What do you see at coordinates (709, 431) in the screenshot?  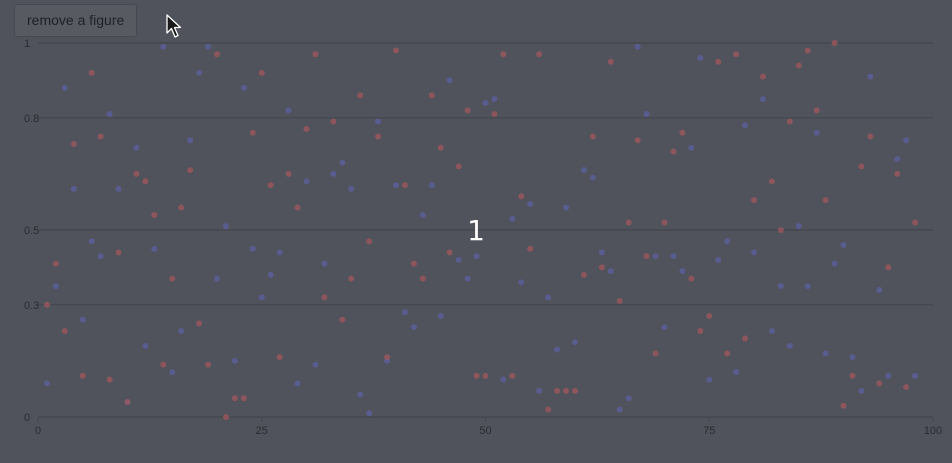 I see `x-tick-label: 75` at bounding box center [709, 431].